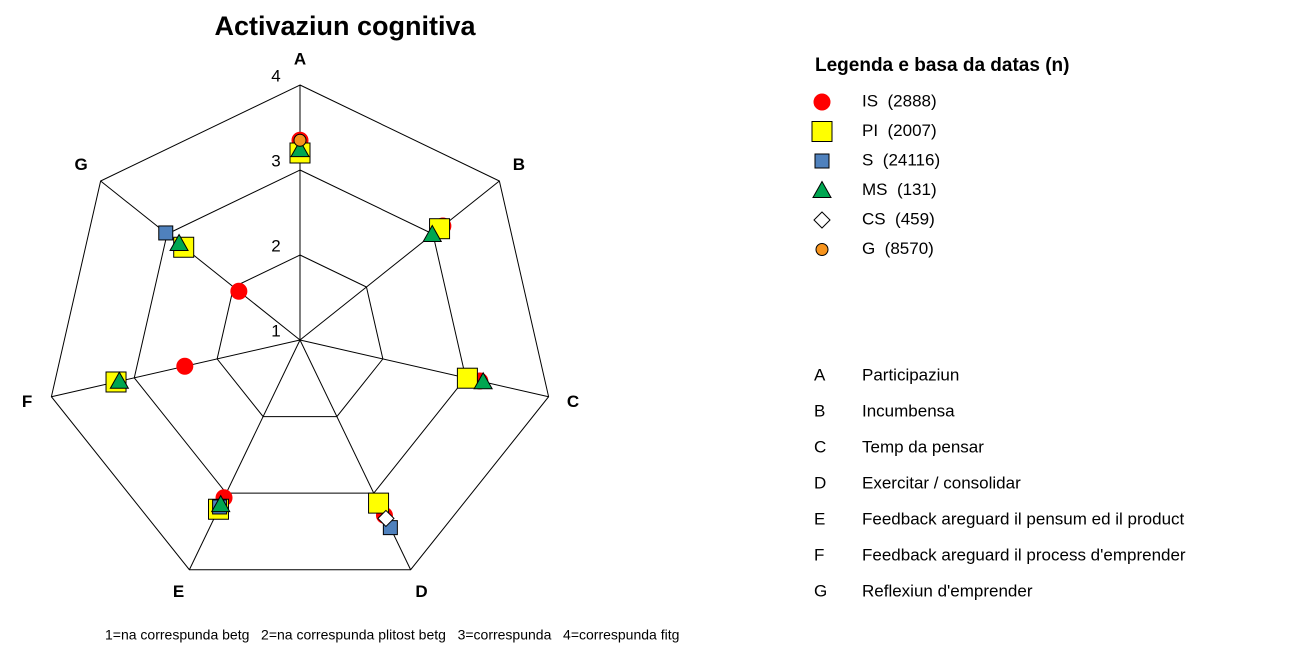  What do you see at coordinates (820, 482) in the screenshot?
I see `description-key: D` at bounding box center [820, 482].